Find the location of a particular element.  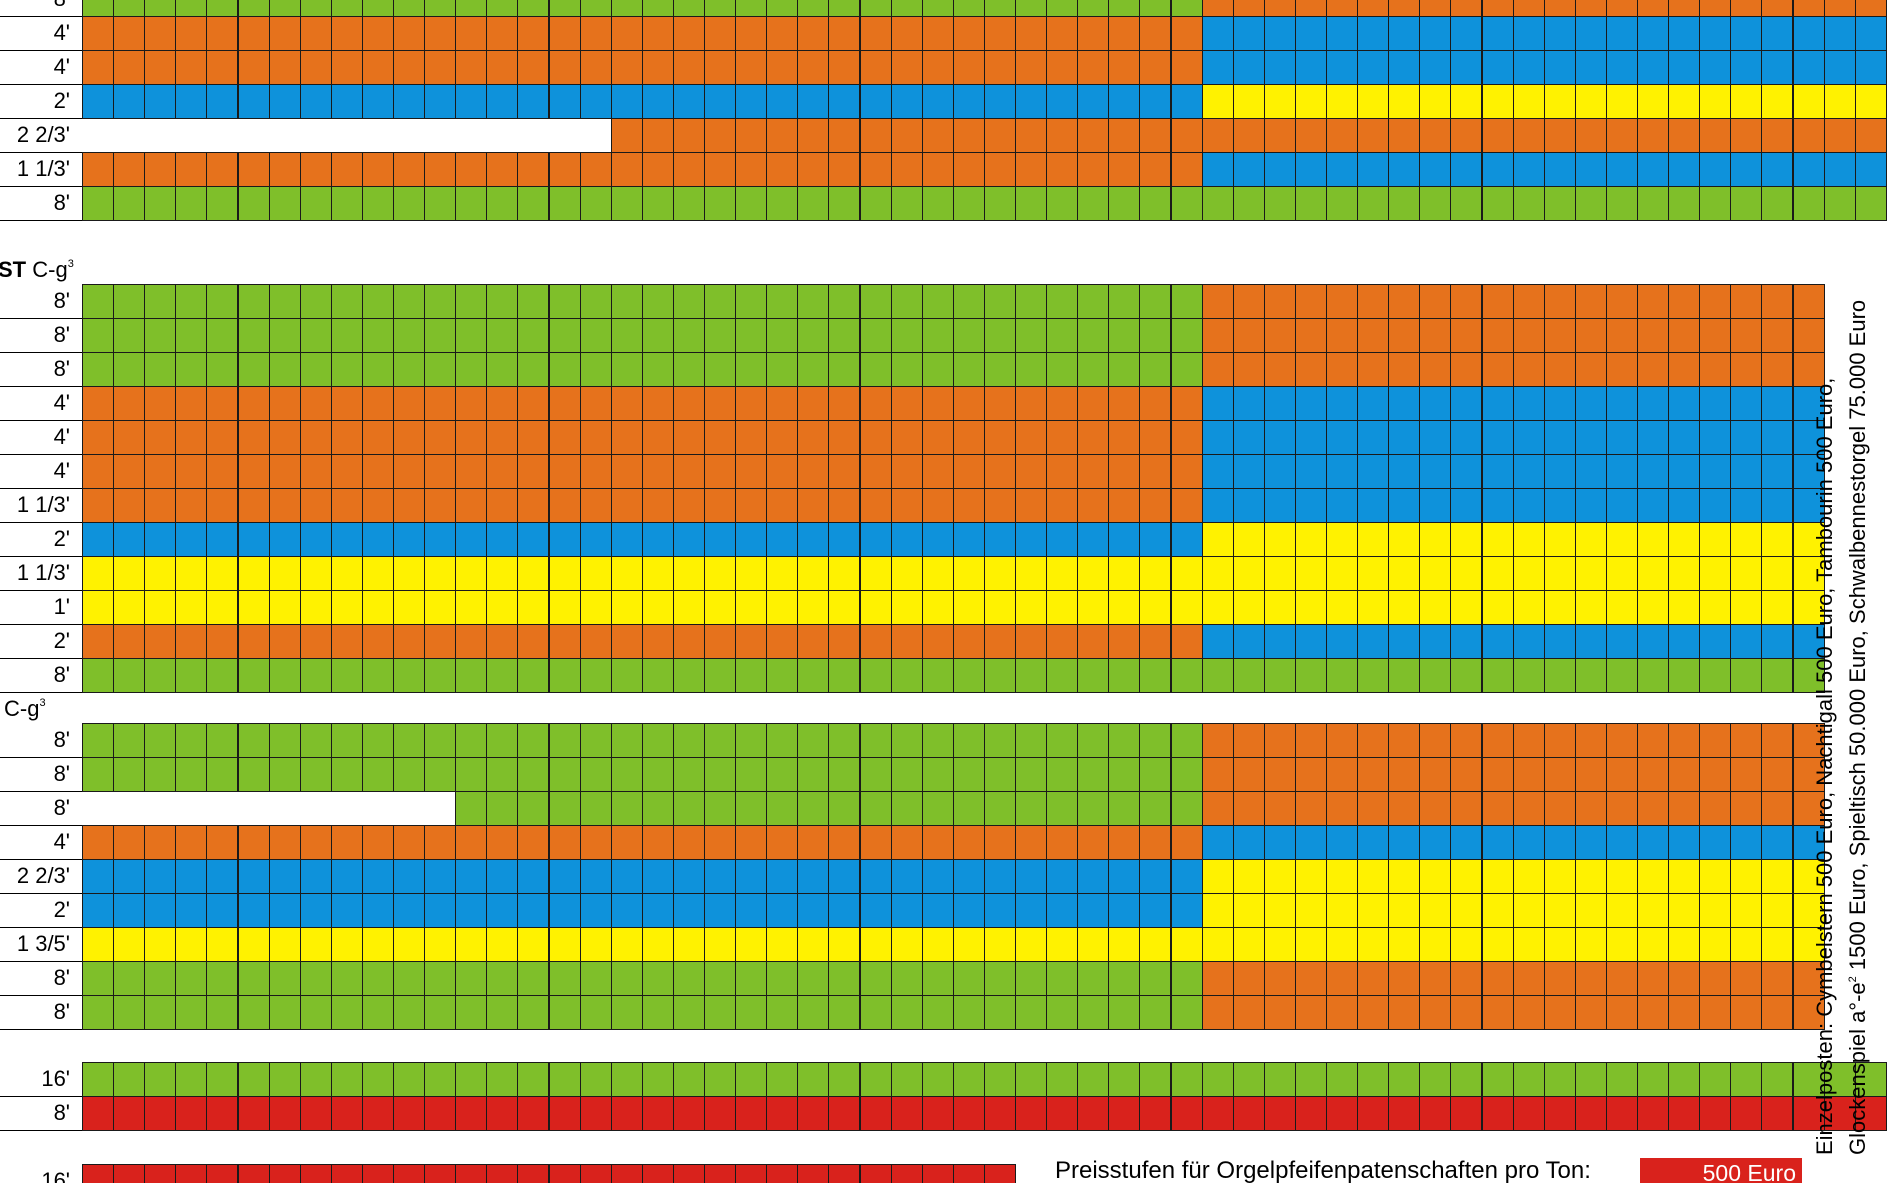

register-footage-label: 4' is located at coordinates (61, 841).